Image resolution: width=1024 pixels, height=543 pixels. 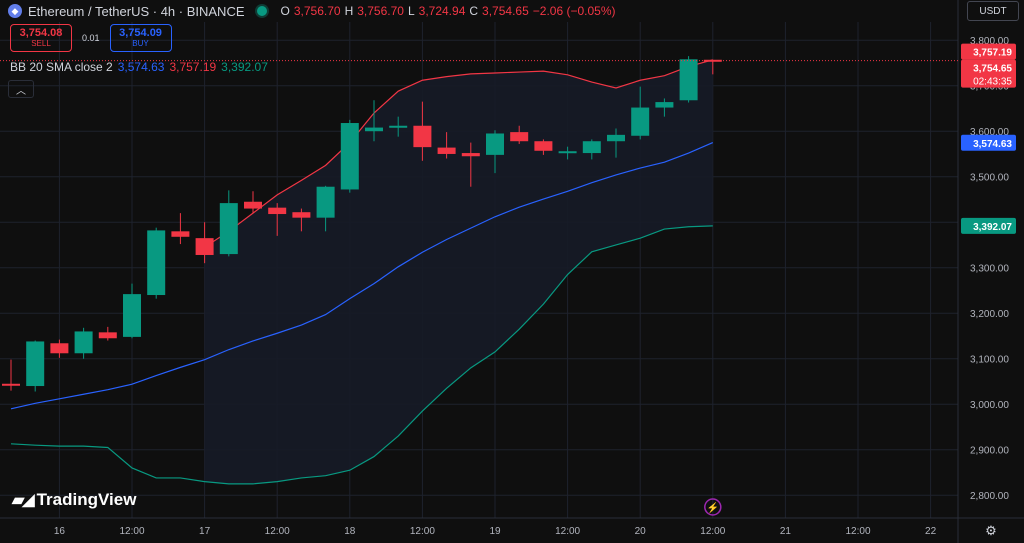 I want to click on event-bolt-icon, so click(x=713, y=507).